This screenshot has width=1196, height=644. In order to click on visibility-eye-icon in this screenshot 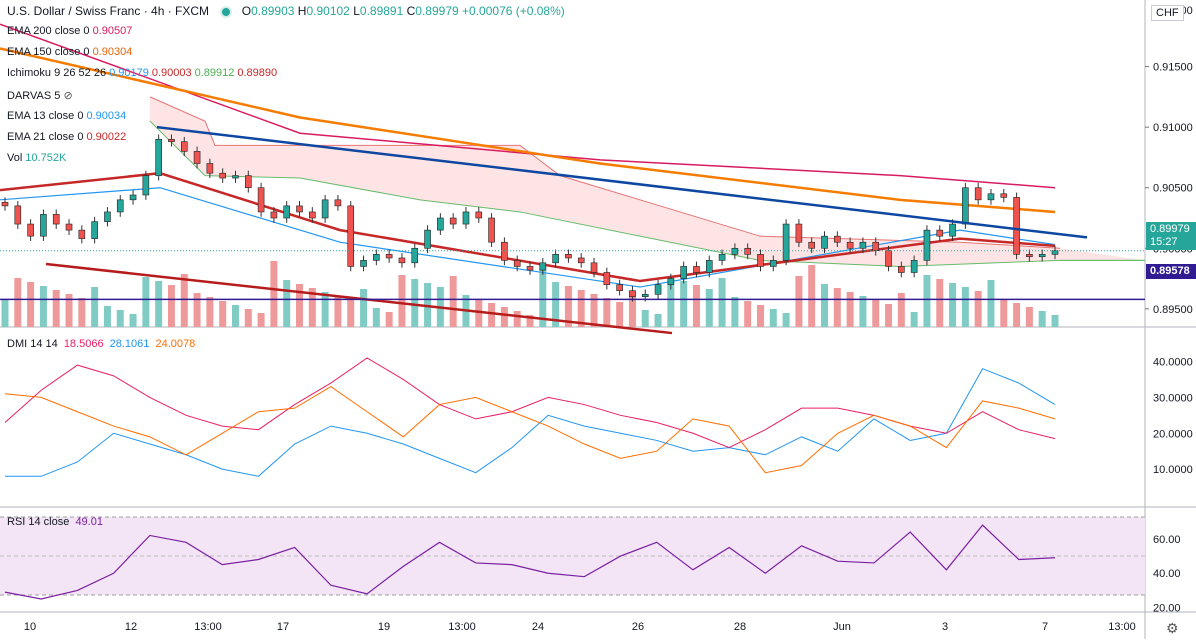, I will do `click(226, 11)`.